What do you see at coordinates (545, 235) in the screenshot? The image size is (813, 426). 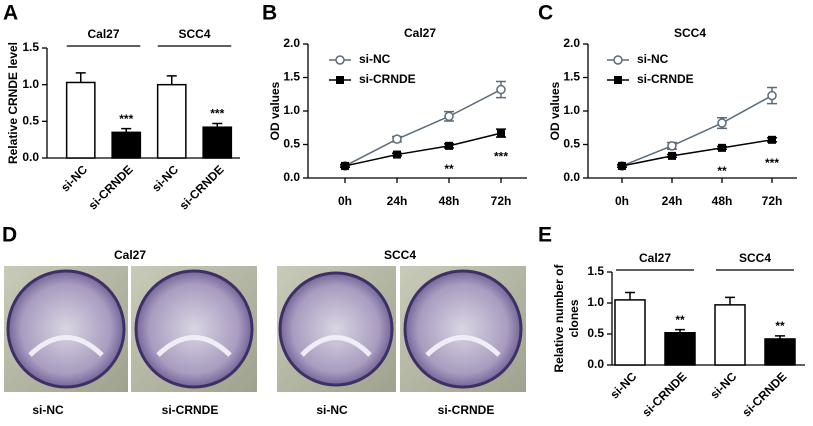 I see `panel-letter: E` at bounding box center [545, 235].